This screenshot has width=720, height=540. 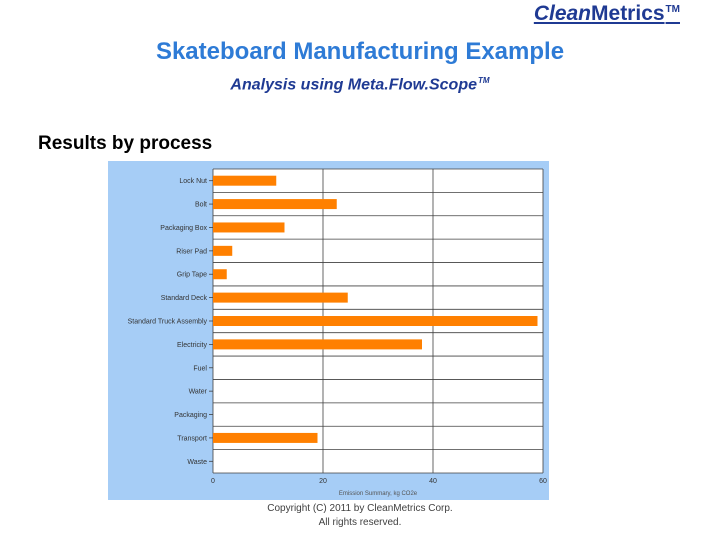 What do you see at coordinates (562, 13) in the screenshot?
I see `brand-clean-text: Clean` at bounding box center [562, 13].